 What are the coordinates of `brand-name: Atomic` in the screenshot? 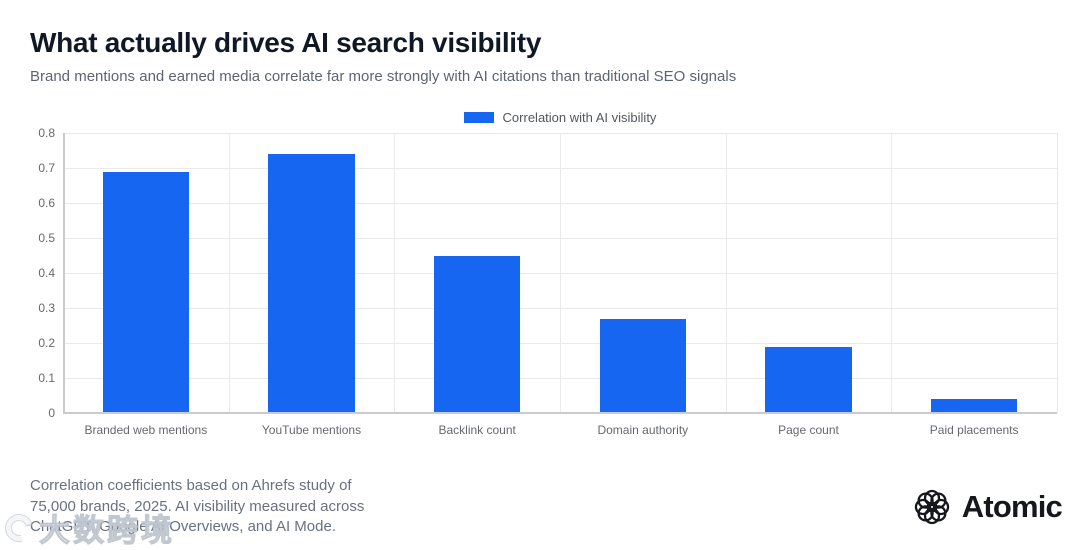 It's located at (1012, 506).